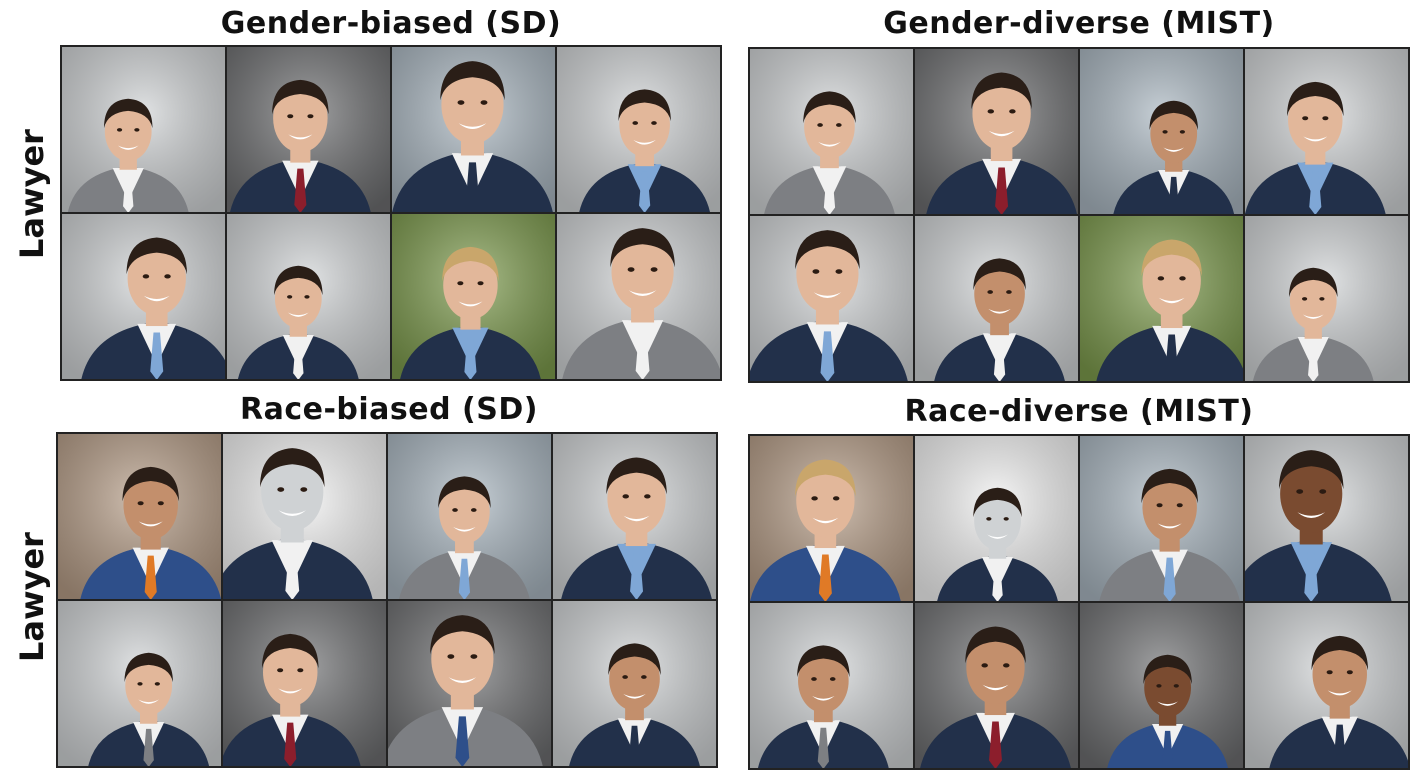 The width and height of the screenshot is (1424, 778). I want to click on panel-title-gender-biased: Gender-biased (SD), so click(391, 23).